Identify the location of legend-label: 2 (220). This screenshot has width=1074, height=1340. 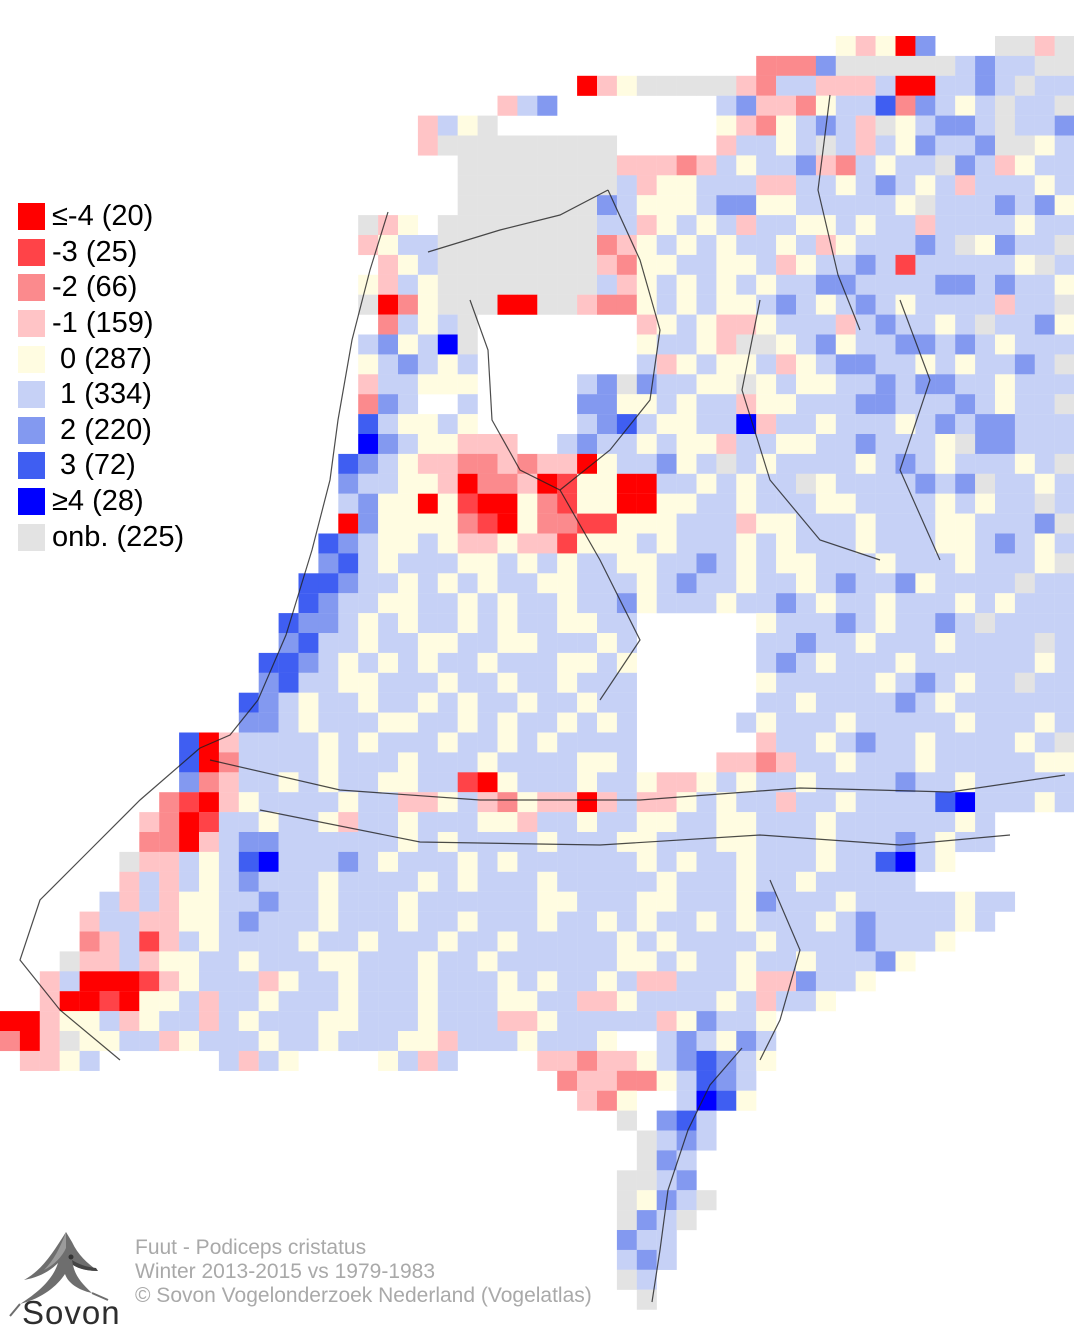
(102, 429).